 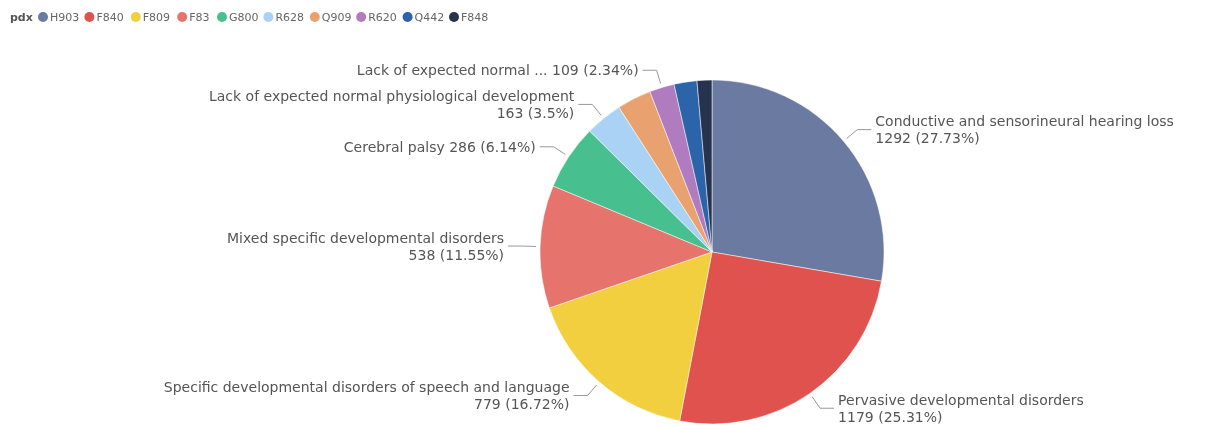 I want to click on legend-label: H903, so click(x=65, y=17).